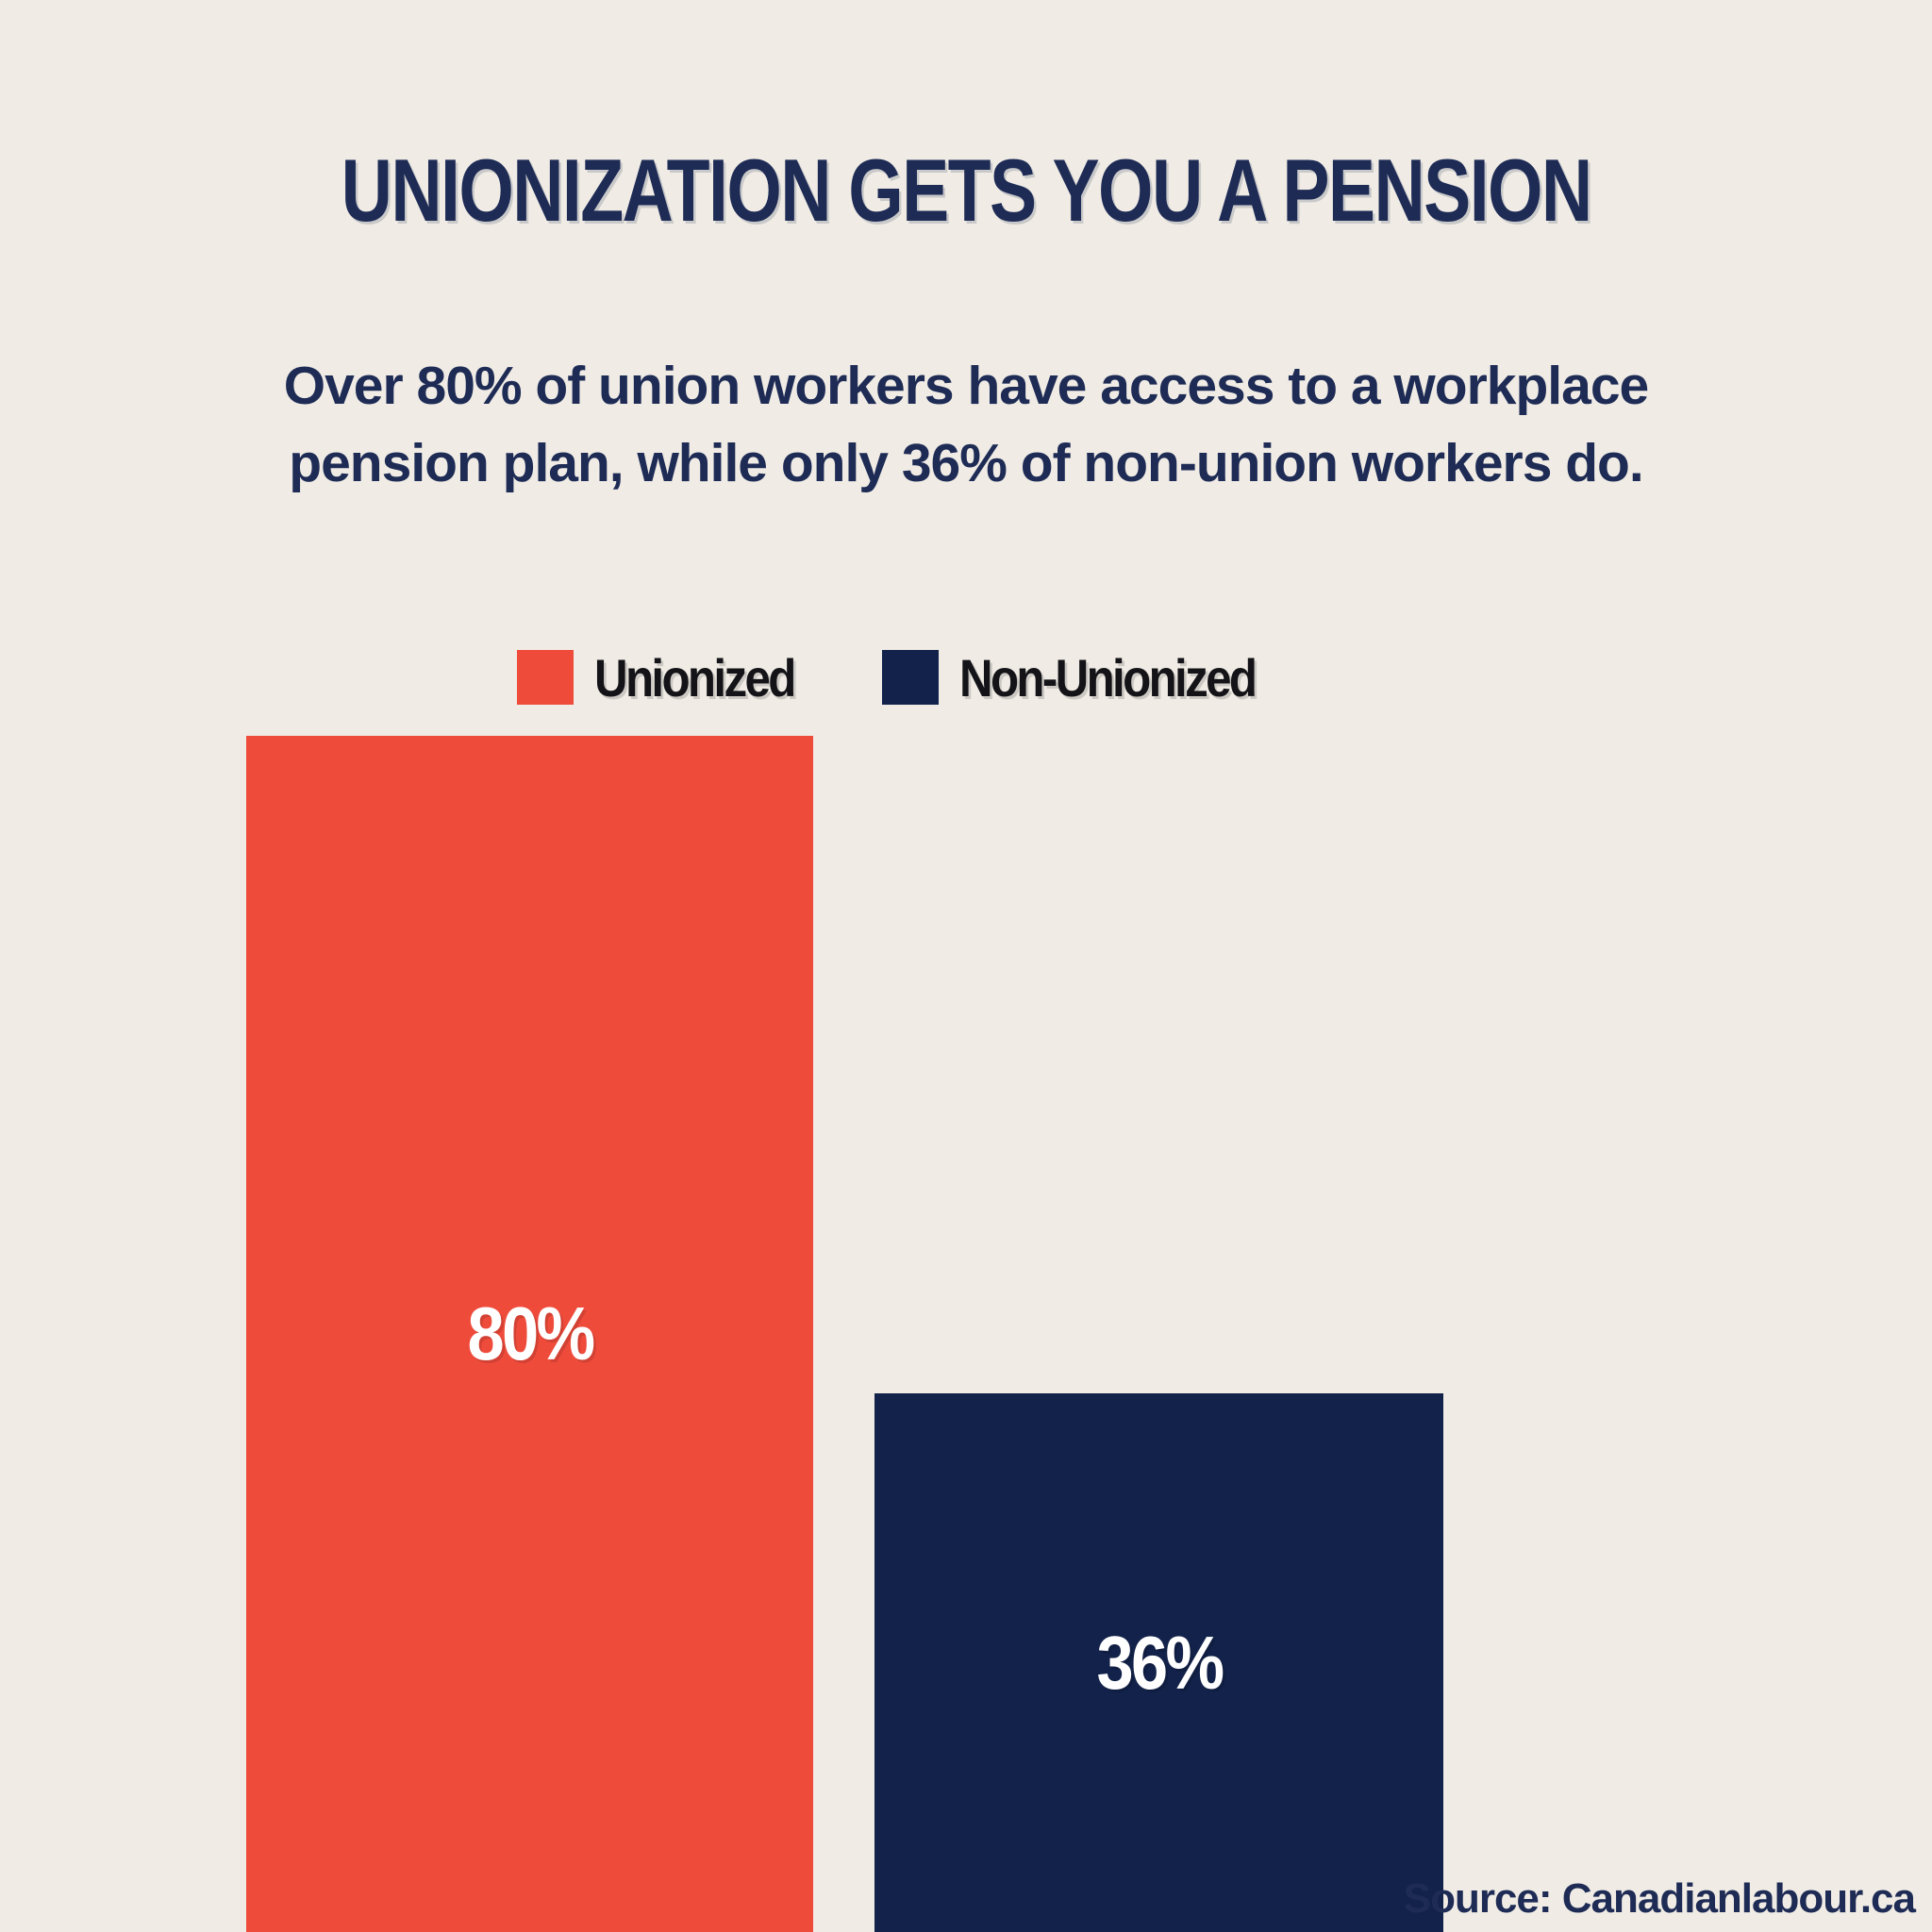 This screenshot has width=1932, height=1932. Describe the element at coordinates (695, 677) in the screenshot. I see `legend-label-unionized: Unionized` at that location.